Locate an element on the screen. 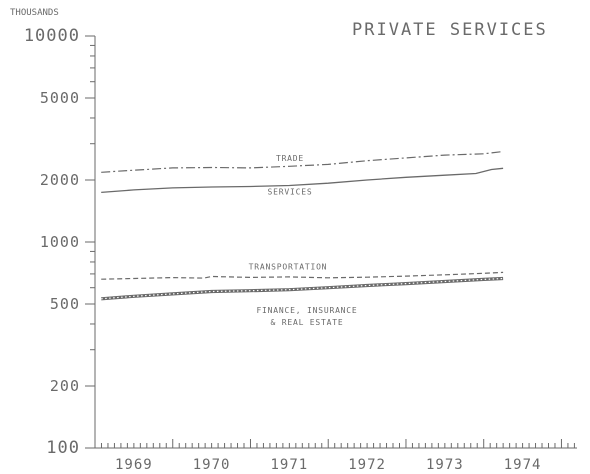 Image resolution: width=590 pixels, height=474 pixels. series-label-transportation: TRANSPORTATION is located at coordinates (288, 267).